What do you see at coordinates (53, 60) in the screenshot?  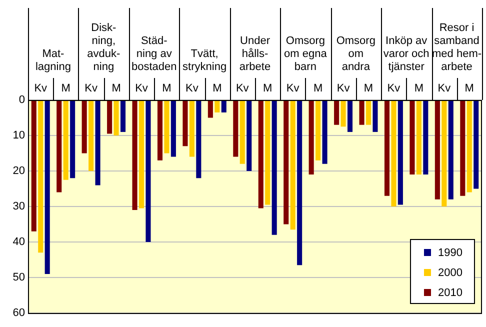 I see `text: Mat- lagning` at bounding box center [53, 60].